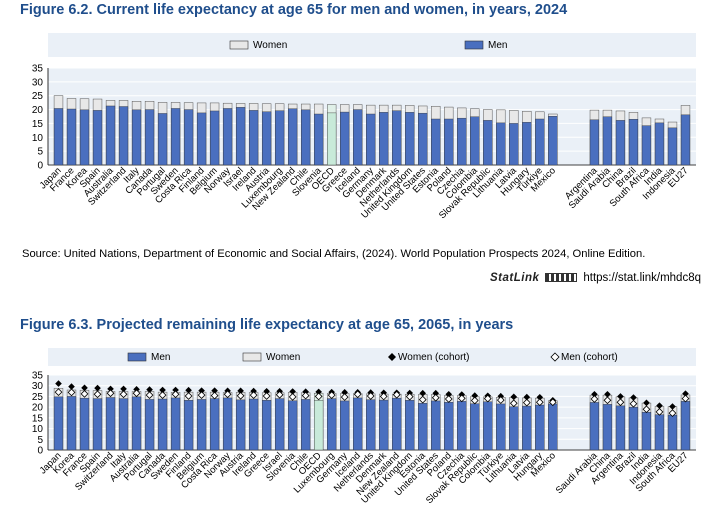 The height and width of the screenshot is (510, 717). I want to click on y-tick-label: 15, so click(38, 124).